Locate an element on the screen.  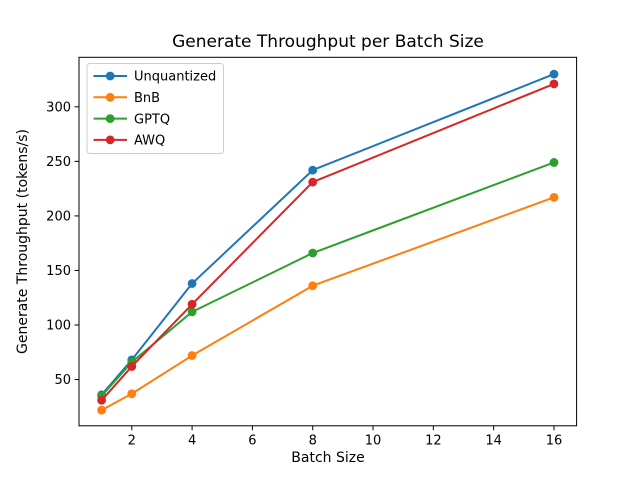
y-tick-label: 300 is located at coordinates (58, 107).